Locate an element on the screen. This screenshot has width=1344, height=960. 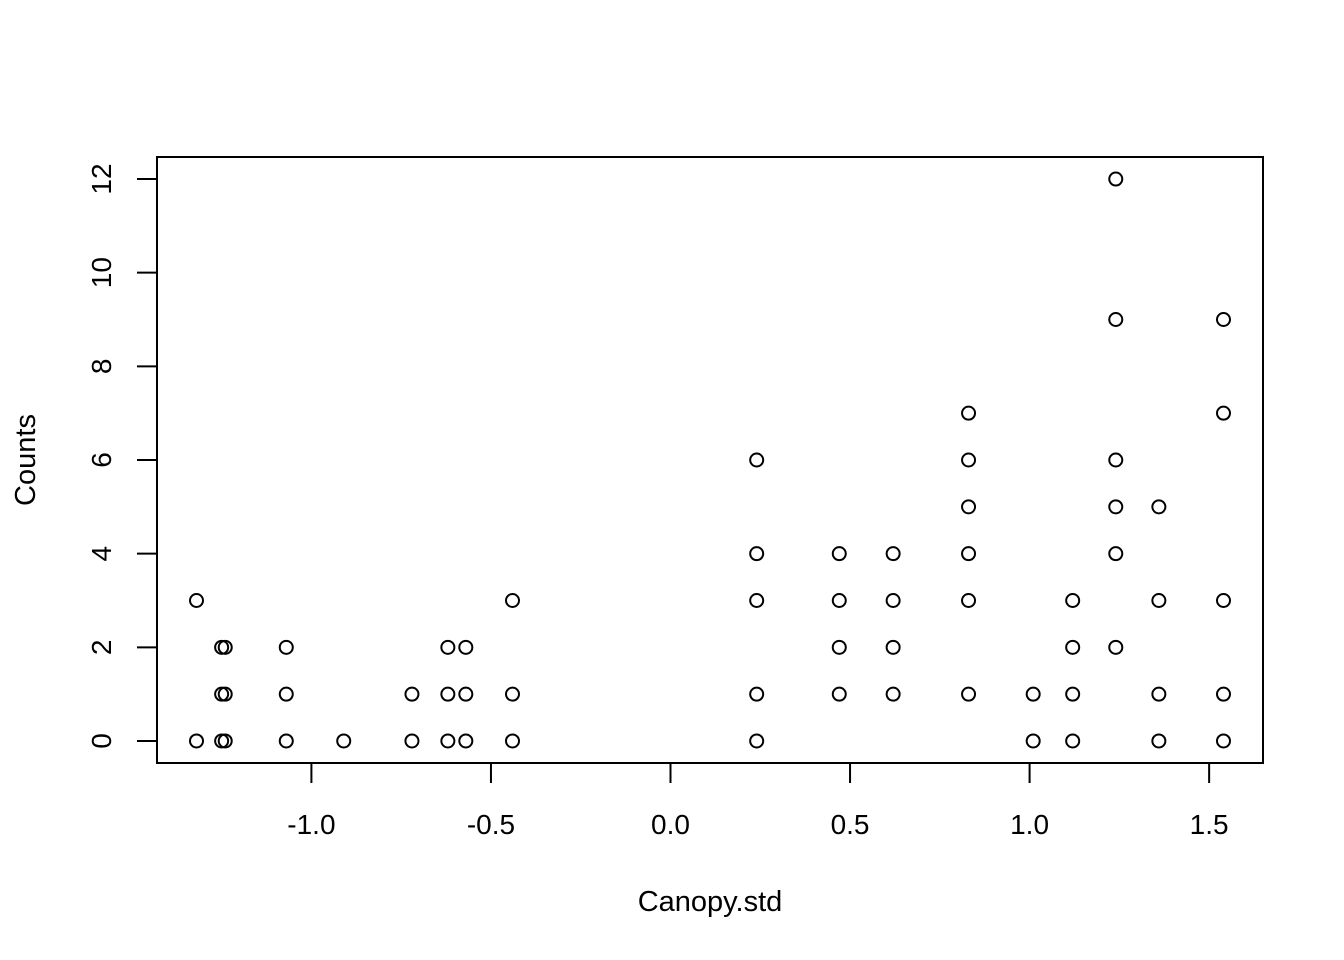
y-tick-label: 10 is located at coordinates (101, 272).